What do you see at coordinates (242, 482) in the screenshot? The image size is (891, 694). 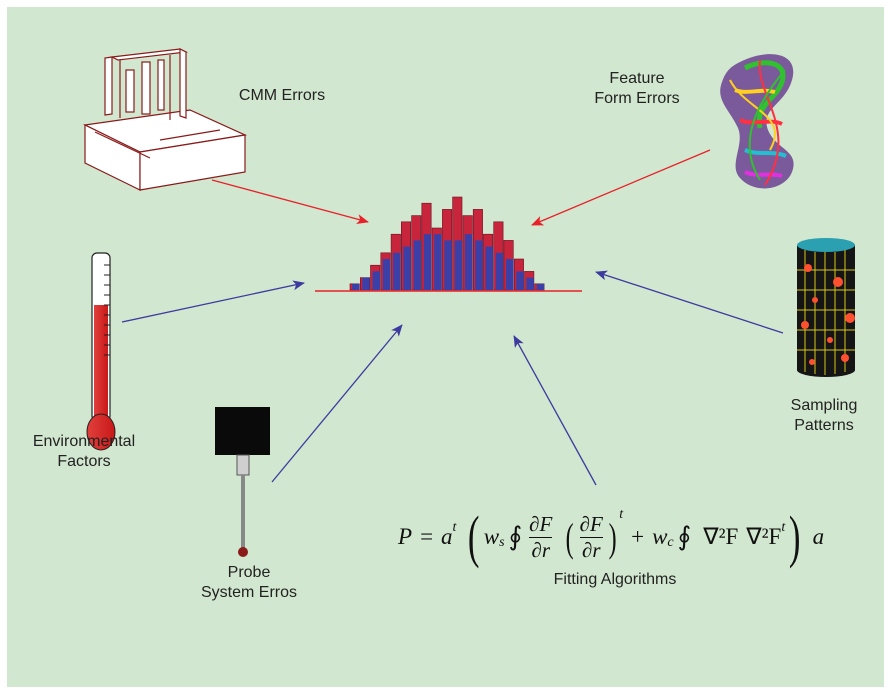 I see `probe-icon` at bounding box center [242, 482].